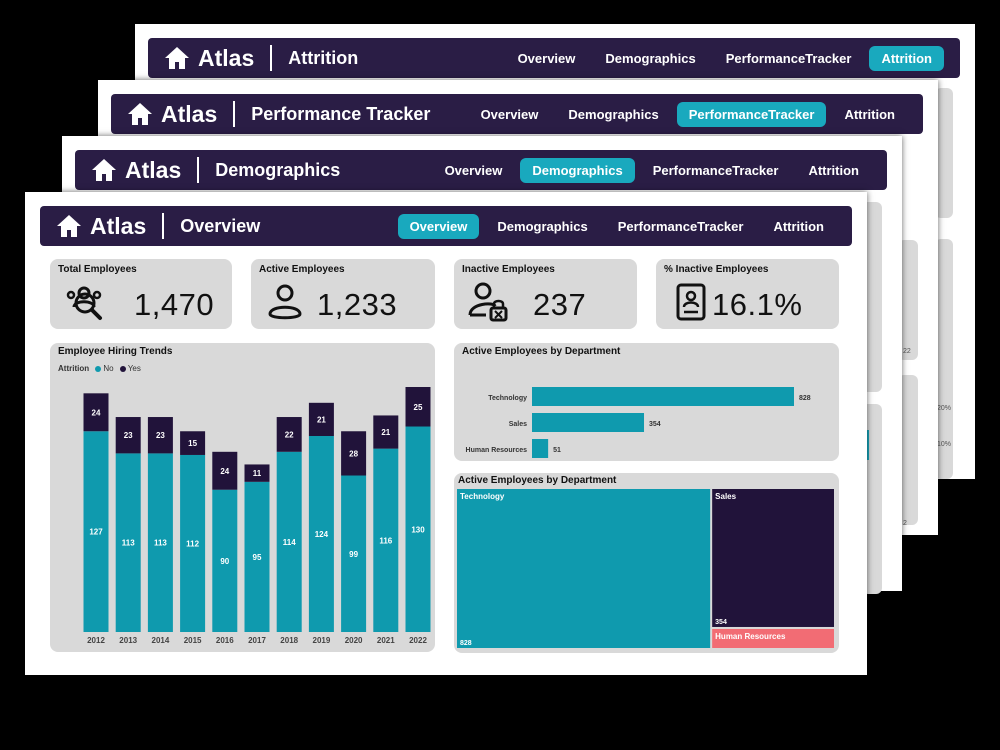 The height and width of the screenshot is (750, 1000). What do you see at coordinates (189, 113) in the screenshot?
I see `brand-name: Atlas` at bounding box center [189, 113].